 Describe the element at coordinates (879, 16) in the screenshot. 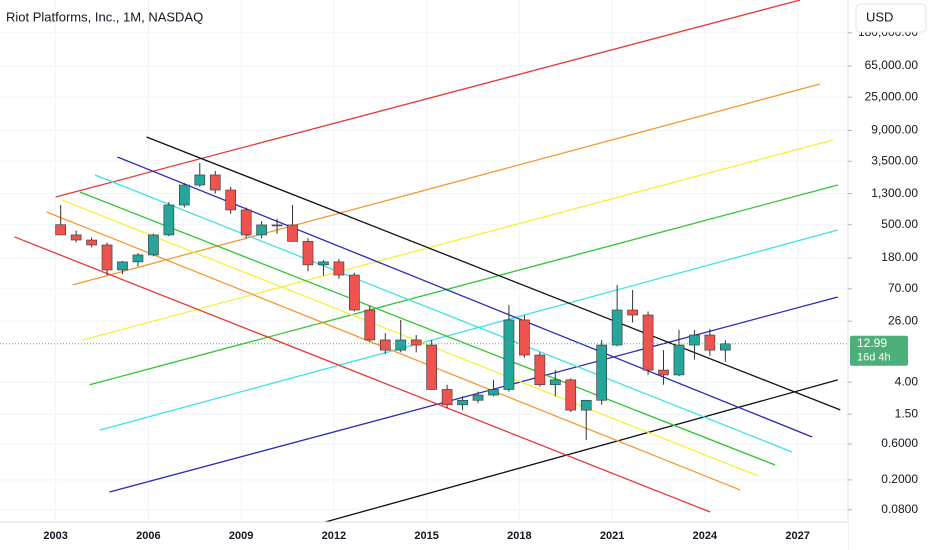

I see `currency-label: USD` at that location.